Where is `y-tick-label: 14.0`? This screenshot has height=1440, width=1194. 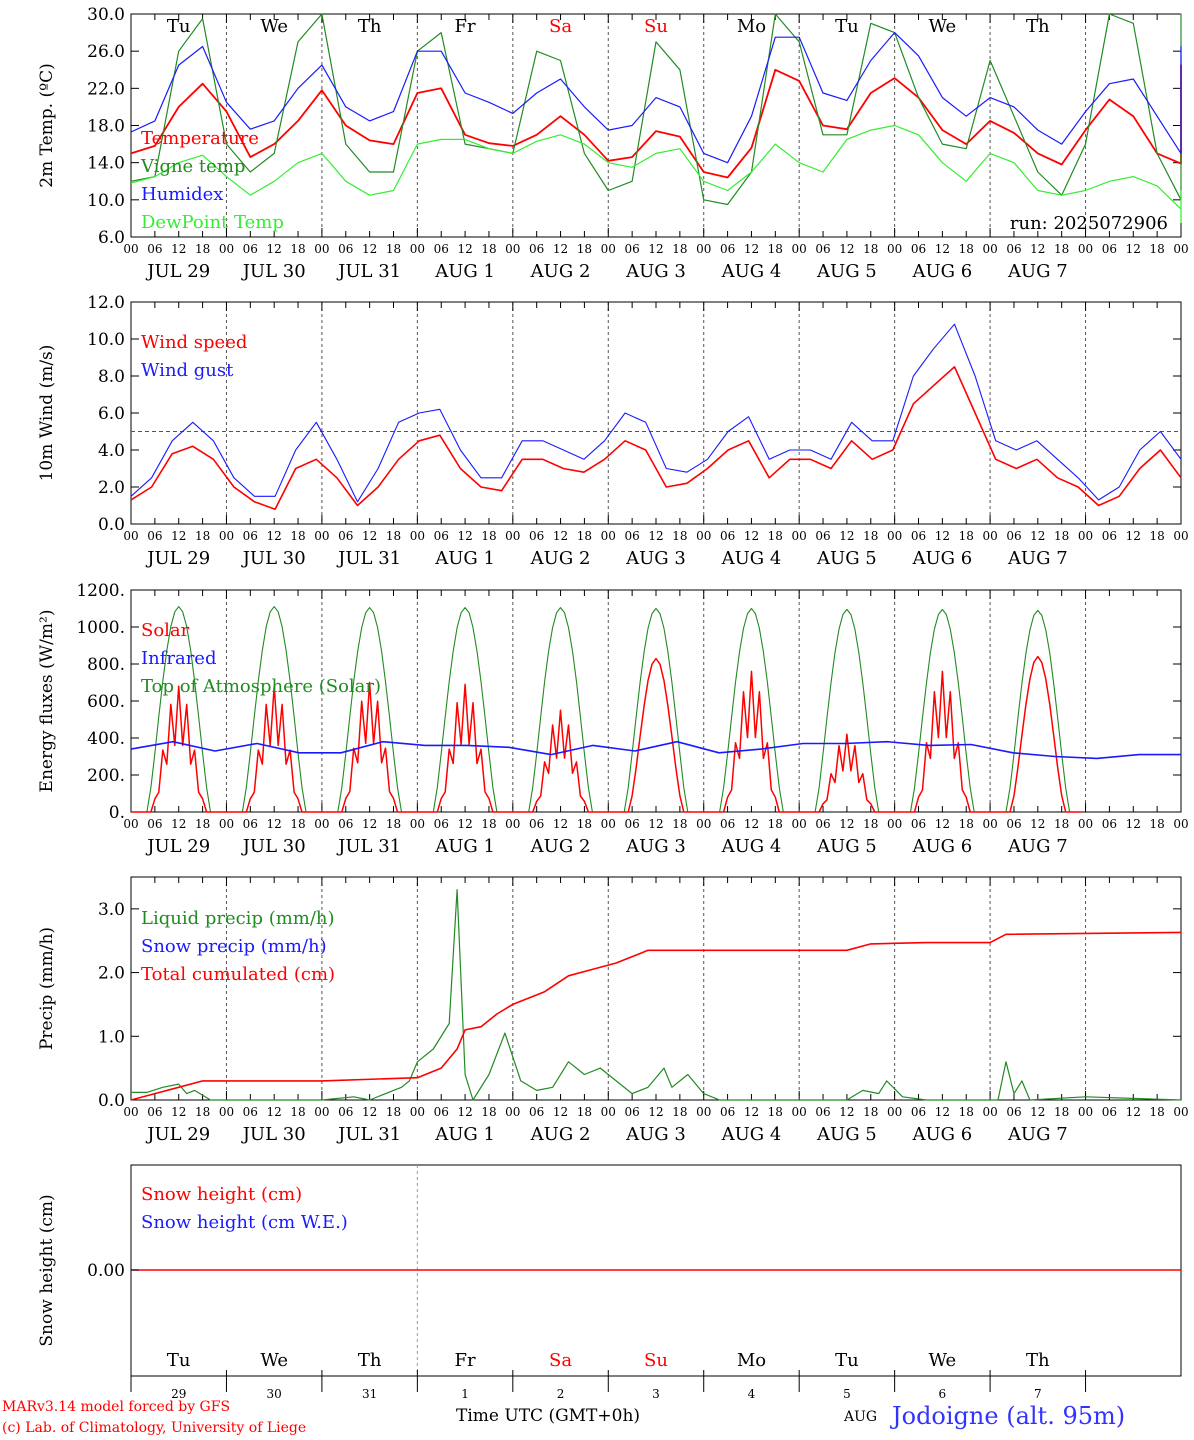 y-tick-label: 14.0 is located at coordinates (106, 164).